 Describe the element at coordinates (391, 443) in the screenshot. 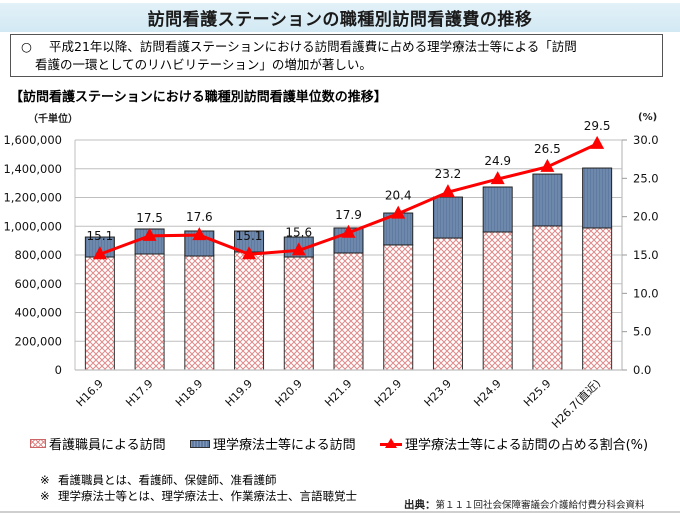

I see `line-triangle-swatch-icon` at that location.